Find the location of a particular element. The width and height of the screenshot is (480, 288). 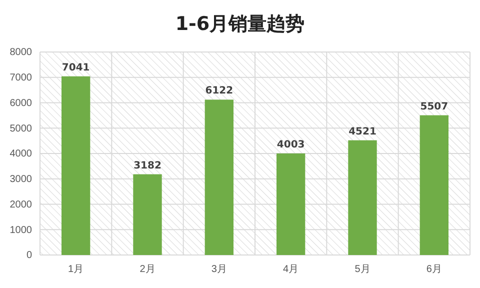

y-tick-label: 3000 is located at coordinates (21, 180).